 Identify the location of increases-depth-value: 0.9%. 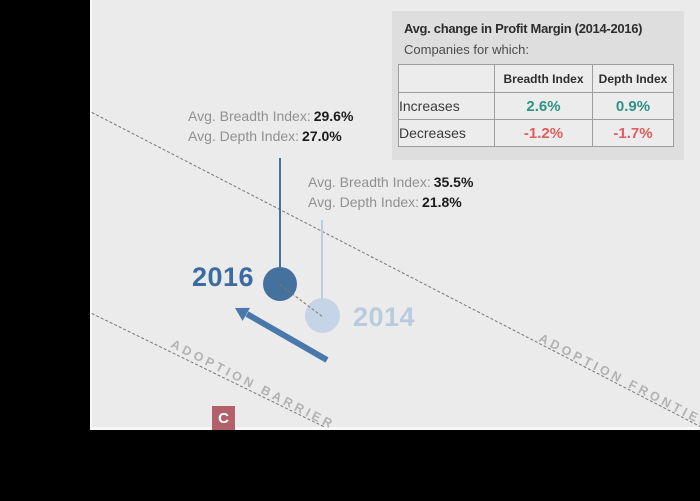
(633, 106).